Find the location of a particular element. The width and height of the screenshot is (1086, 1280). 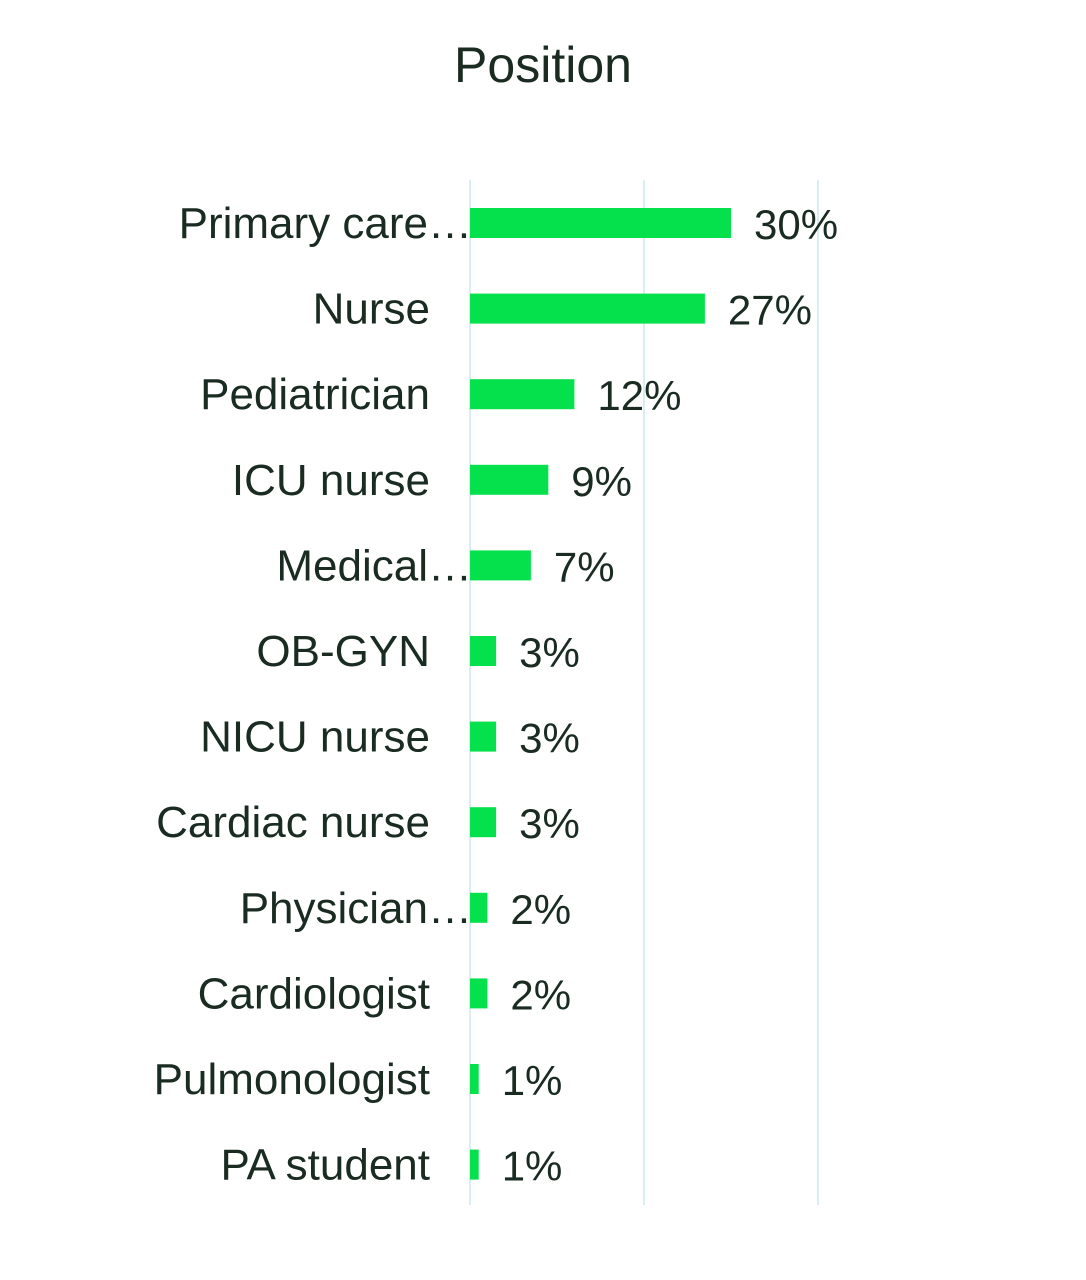

value-label-0: 30% is located at coordinates (796, 224).